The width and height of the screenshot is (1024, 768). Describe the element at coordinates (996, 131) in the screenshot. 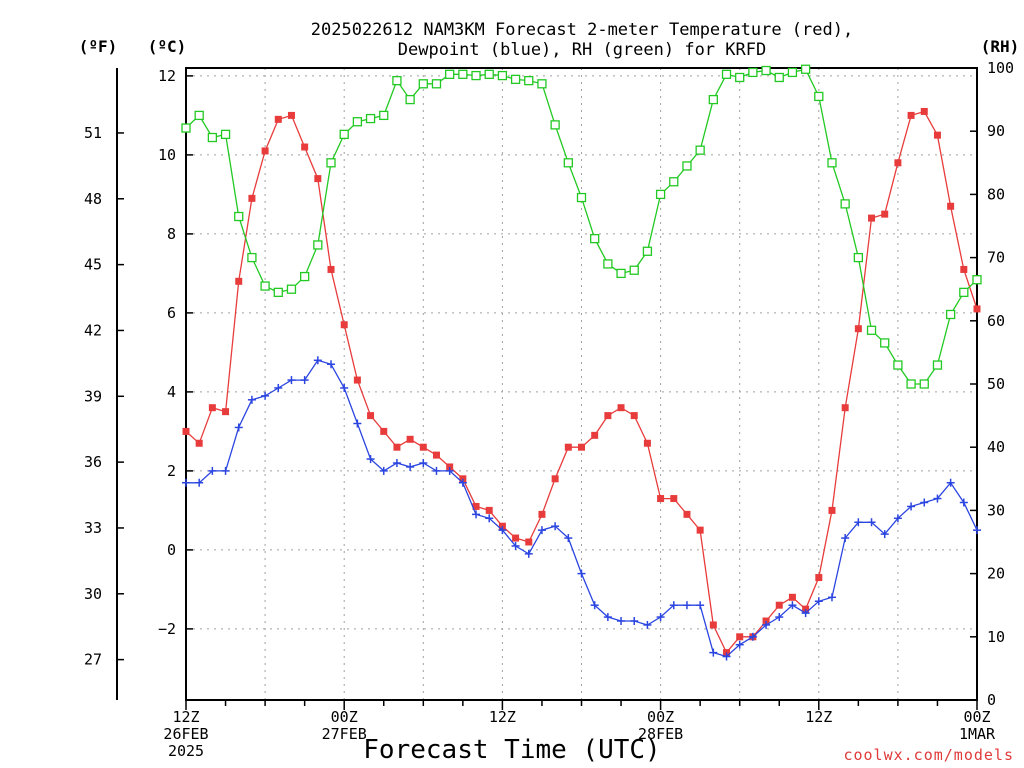

I see `rh-tick-label: 90` at that location.